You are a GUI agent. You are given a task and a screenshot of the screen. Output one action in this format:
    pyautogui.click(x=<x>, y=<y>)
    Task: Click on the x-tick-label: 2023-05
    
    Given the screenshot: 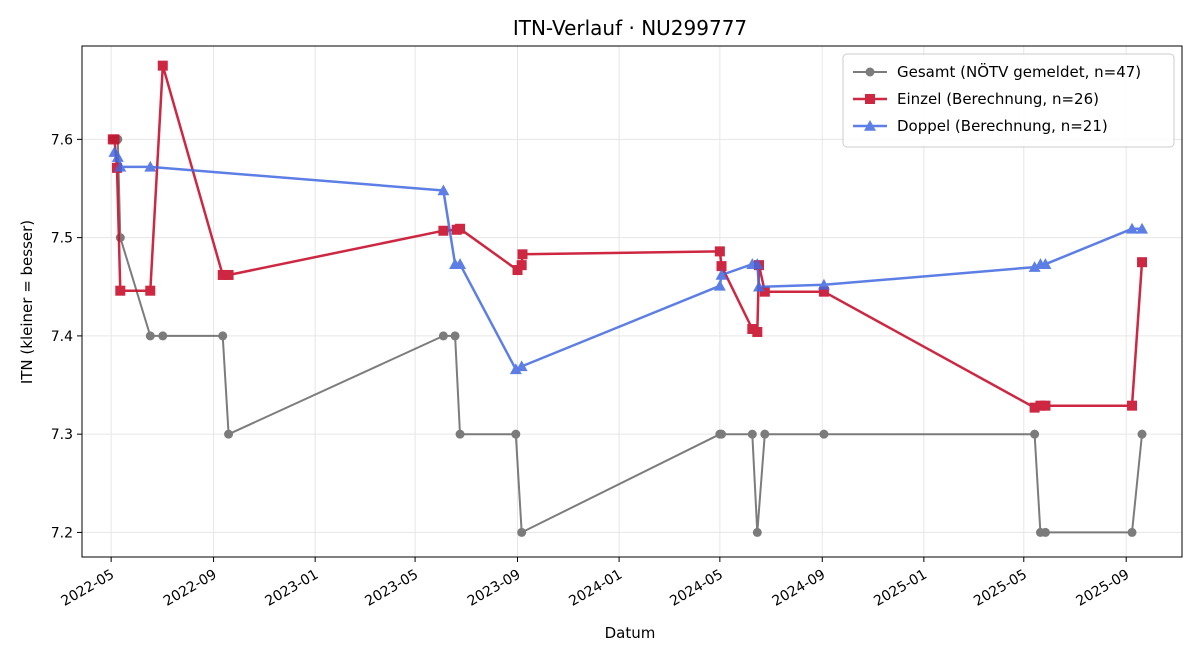 What is the action you would take?
    pyautogui.click(x=391, y=588)
    